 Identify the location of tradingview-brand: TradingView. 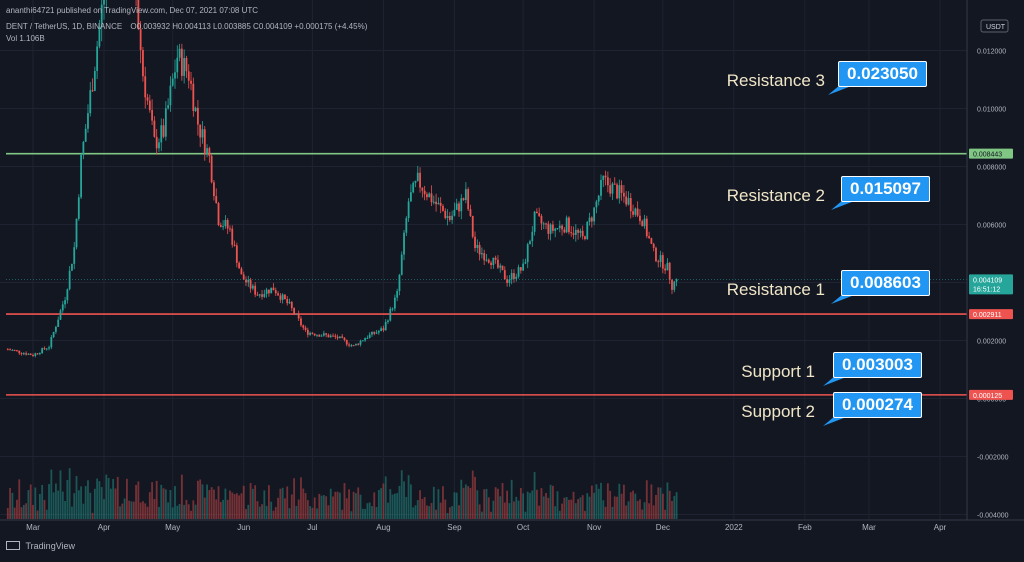
(40, 546).